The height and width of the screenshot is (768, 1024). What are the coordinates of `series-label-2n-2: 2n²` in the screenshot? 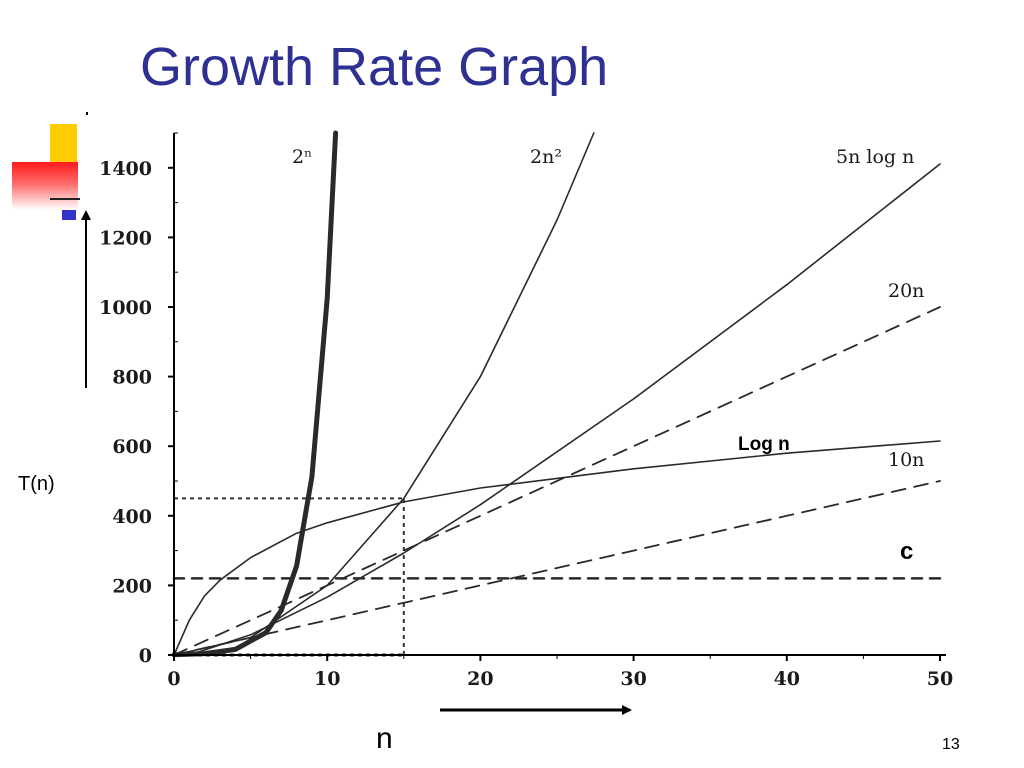 It's located at (546, 157).